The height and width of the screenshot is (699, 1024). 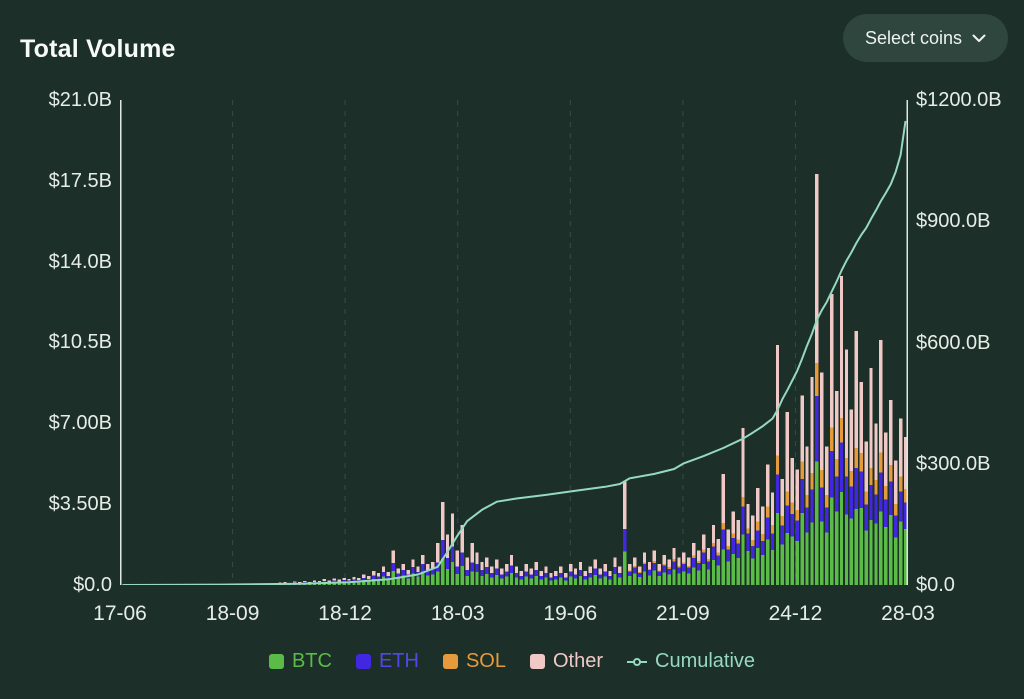 I want to click on x-tick: 24-12, so click(x=795, y=613).